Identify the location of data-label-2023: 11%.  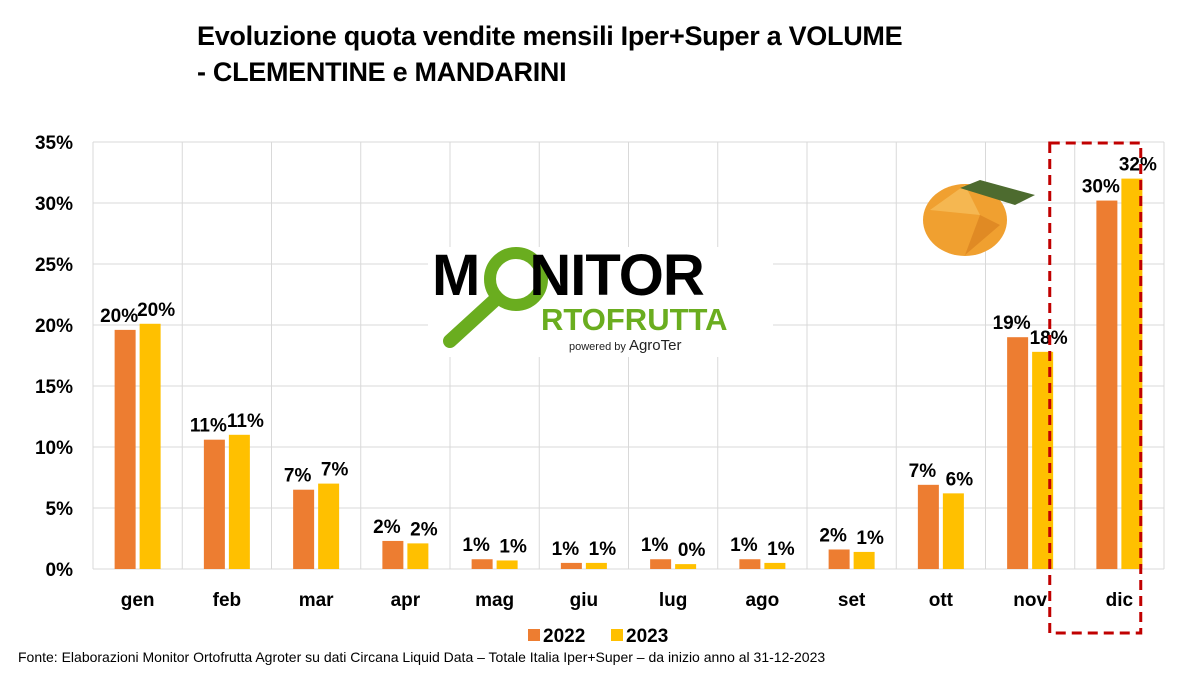
(245, 421).